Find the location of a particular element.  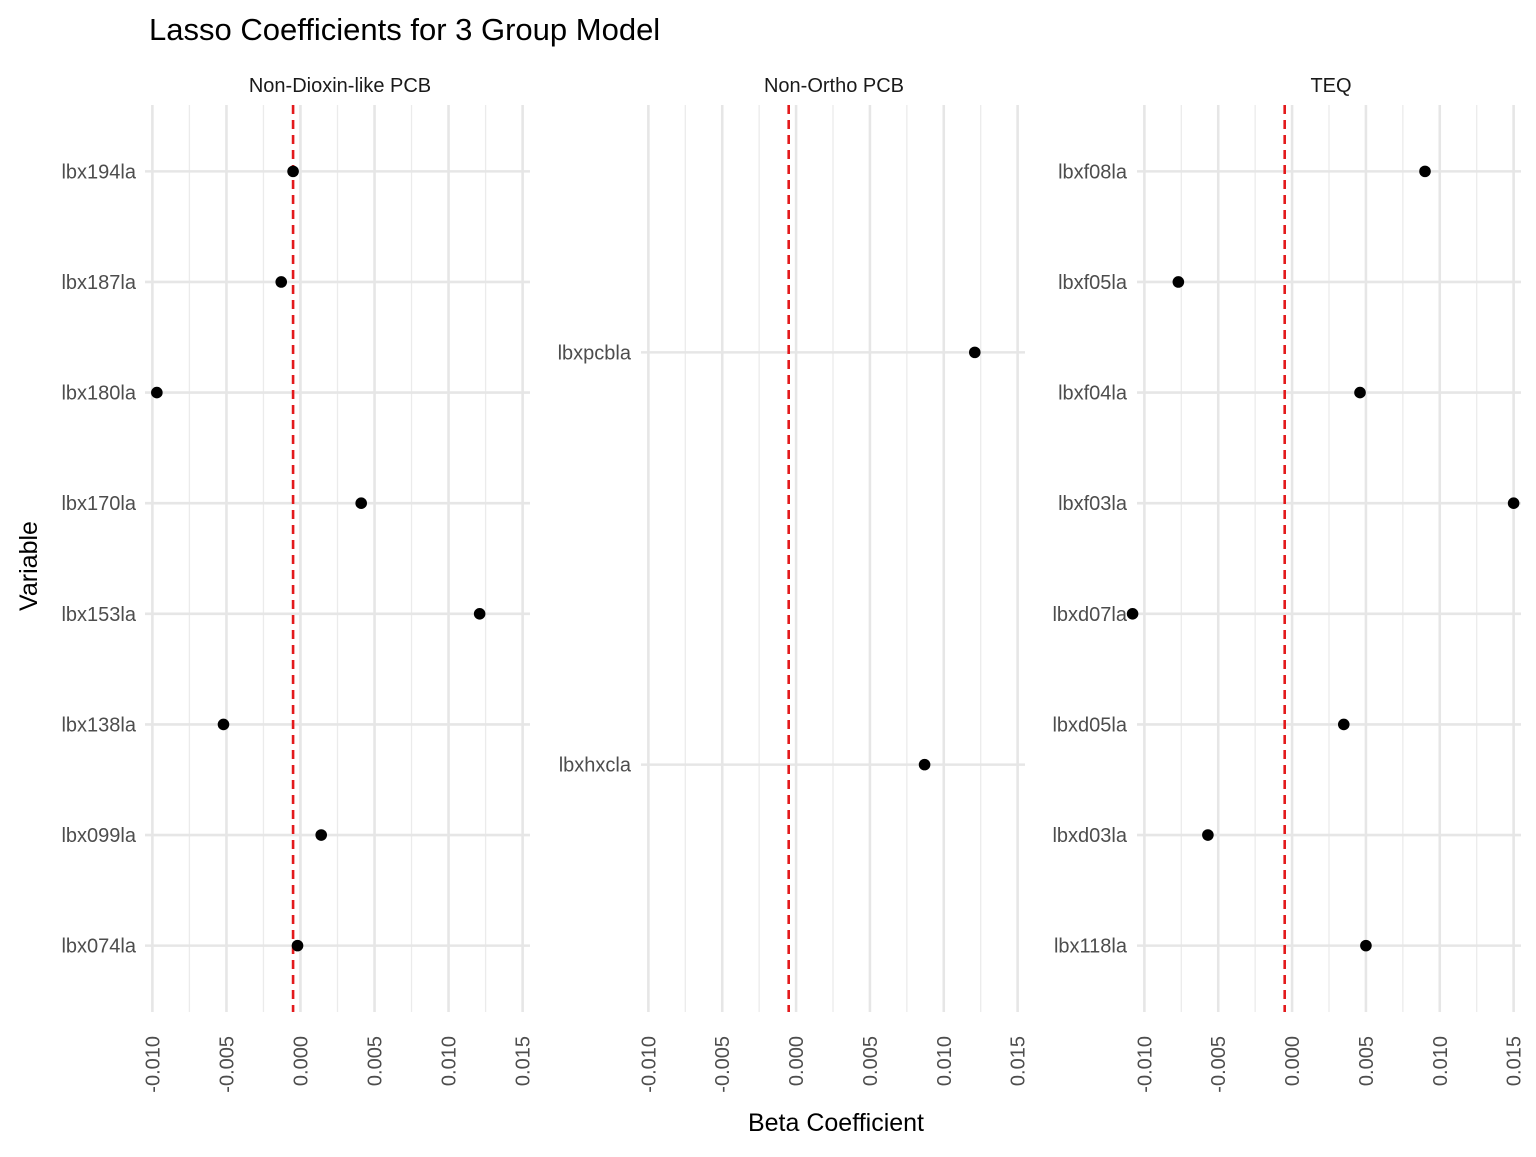

y-tick-label: lbxd05la is located at coordinates (1089, 725).